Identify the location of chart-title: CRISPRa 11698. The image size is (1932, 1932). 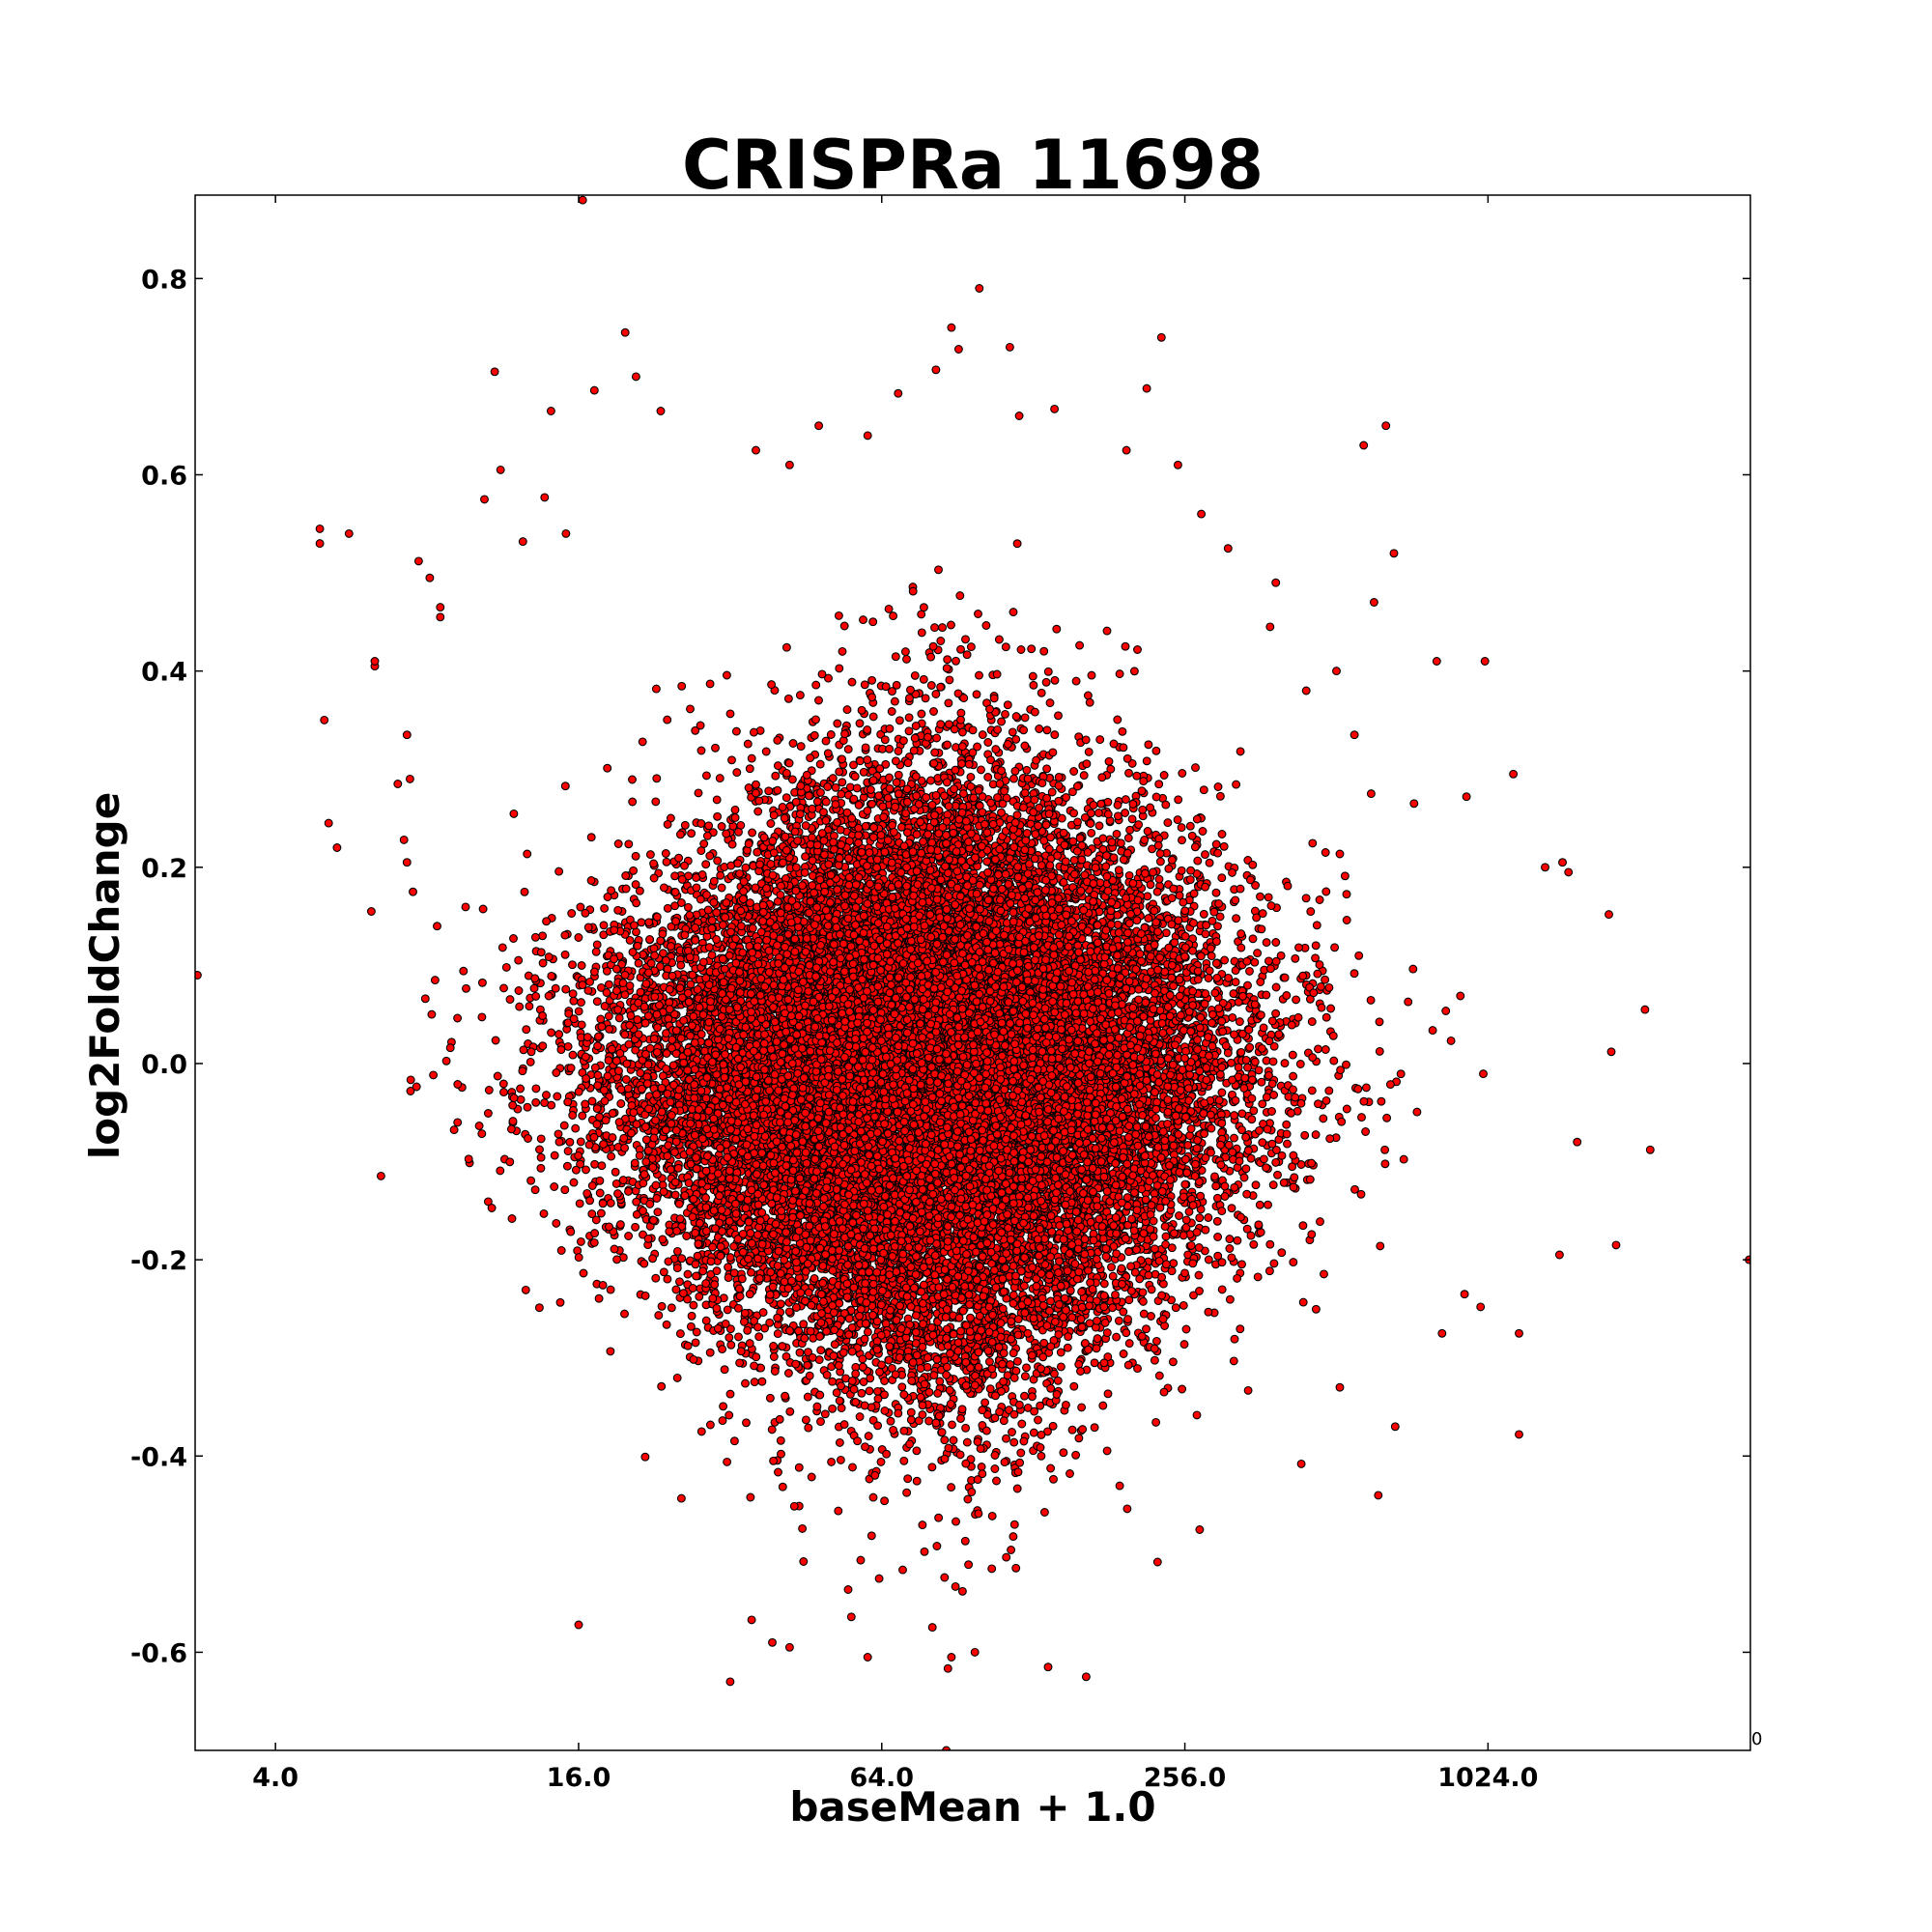
(973, 165).